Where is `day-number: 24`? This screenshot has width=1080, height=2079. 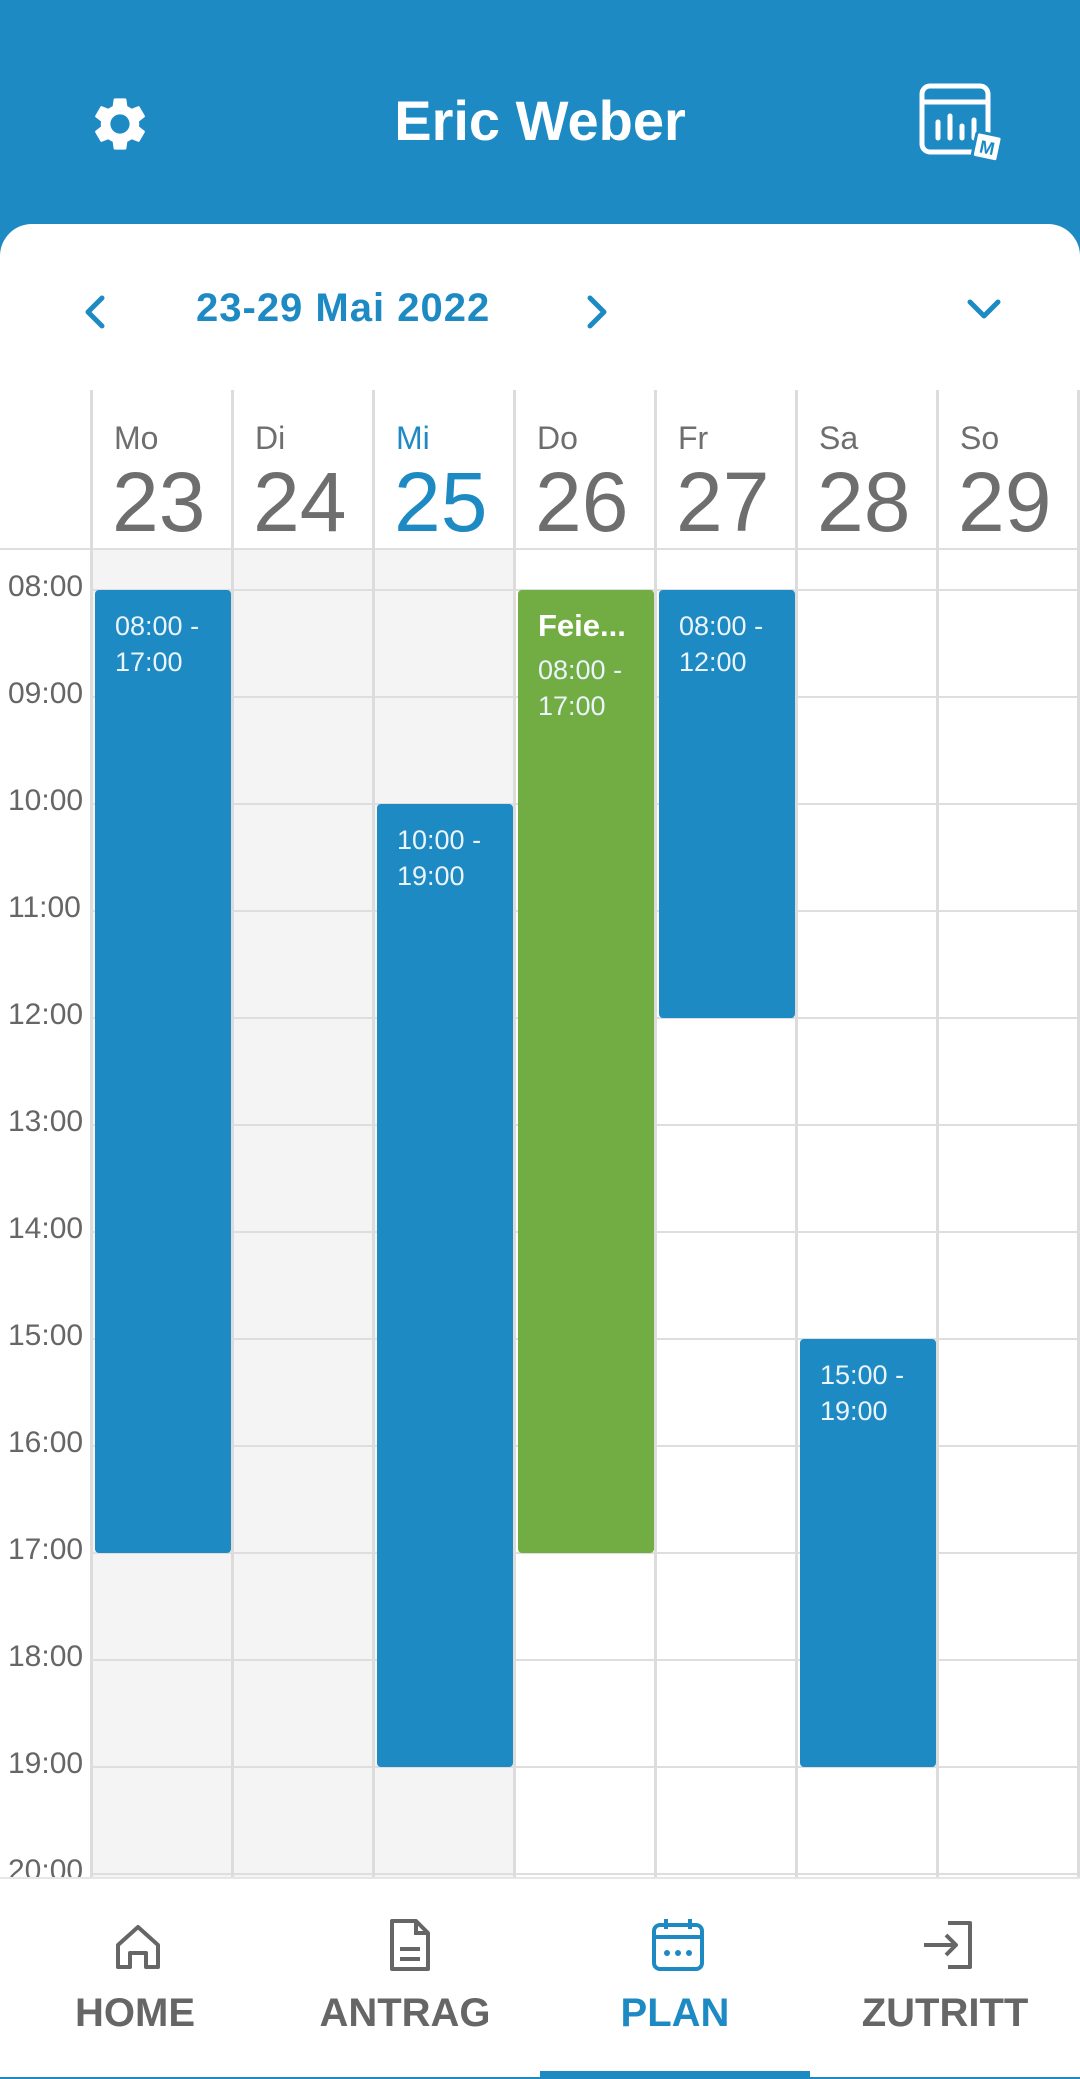 day-number: 24 is located at coordinates (300, 502).